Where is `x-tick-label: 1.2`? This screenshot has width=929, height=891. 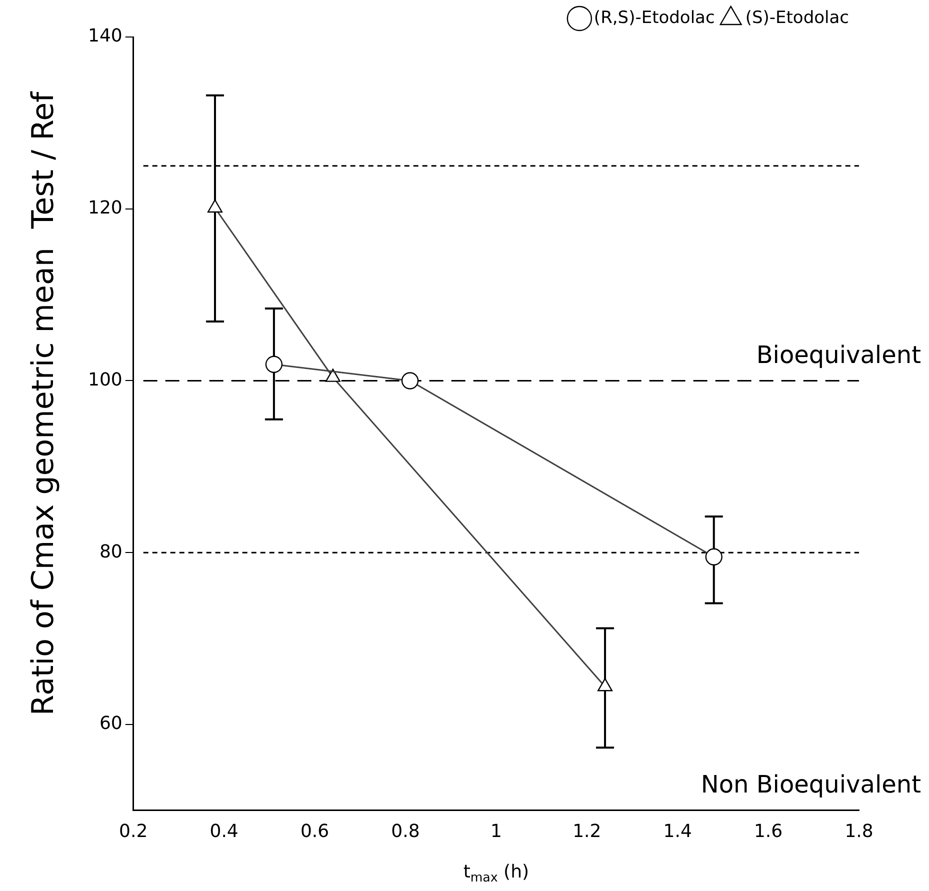 x-tick-label: 1.2 is located at coordinates (587, 831).